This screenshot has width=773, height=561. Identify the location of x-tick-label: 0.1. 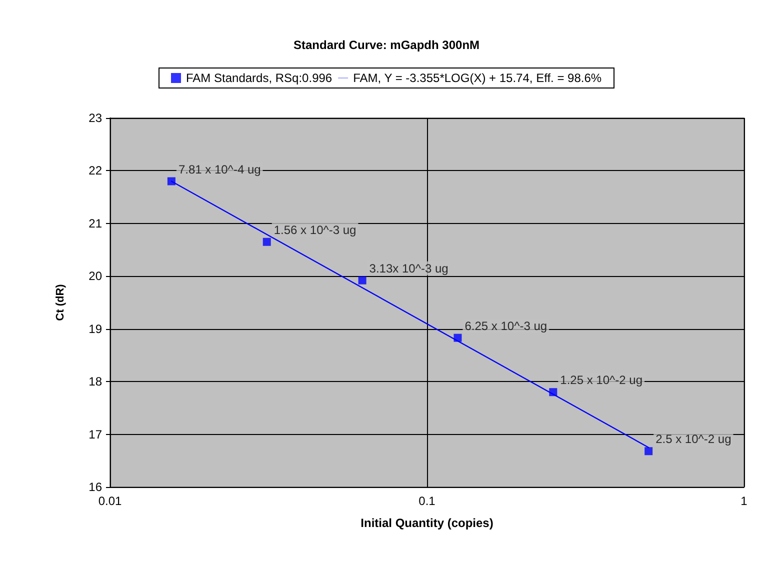
(427, 501).